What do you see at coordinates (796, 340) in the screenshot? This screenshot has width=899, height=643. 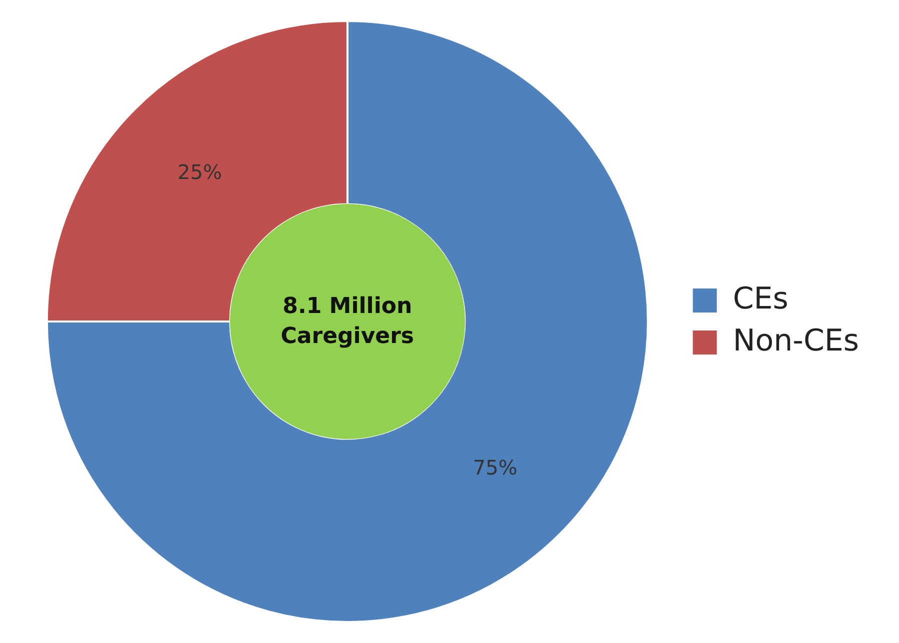 I see `legend-label: Non-CEs` at bounding box center [796, 340].